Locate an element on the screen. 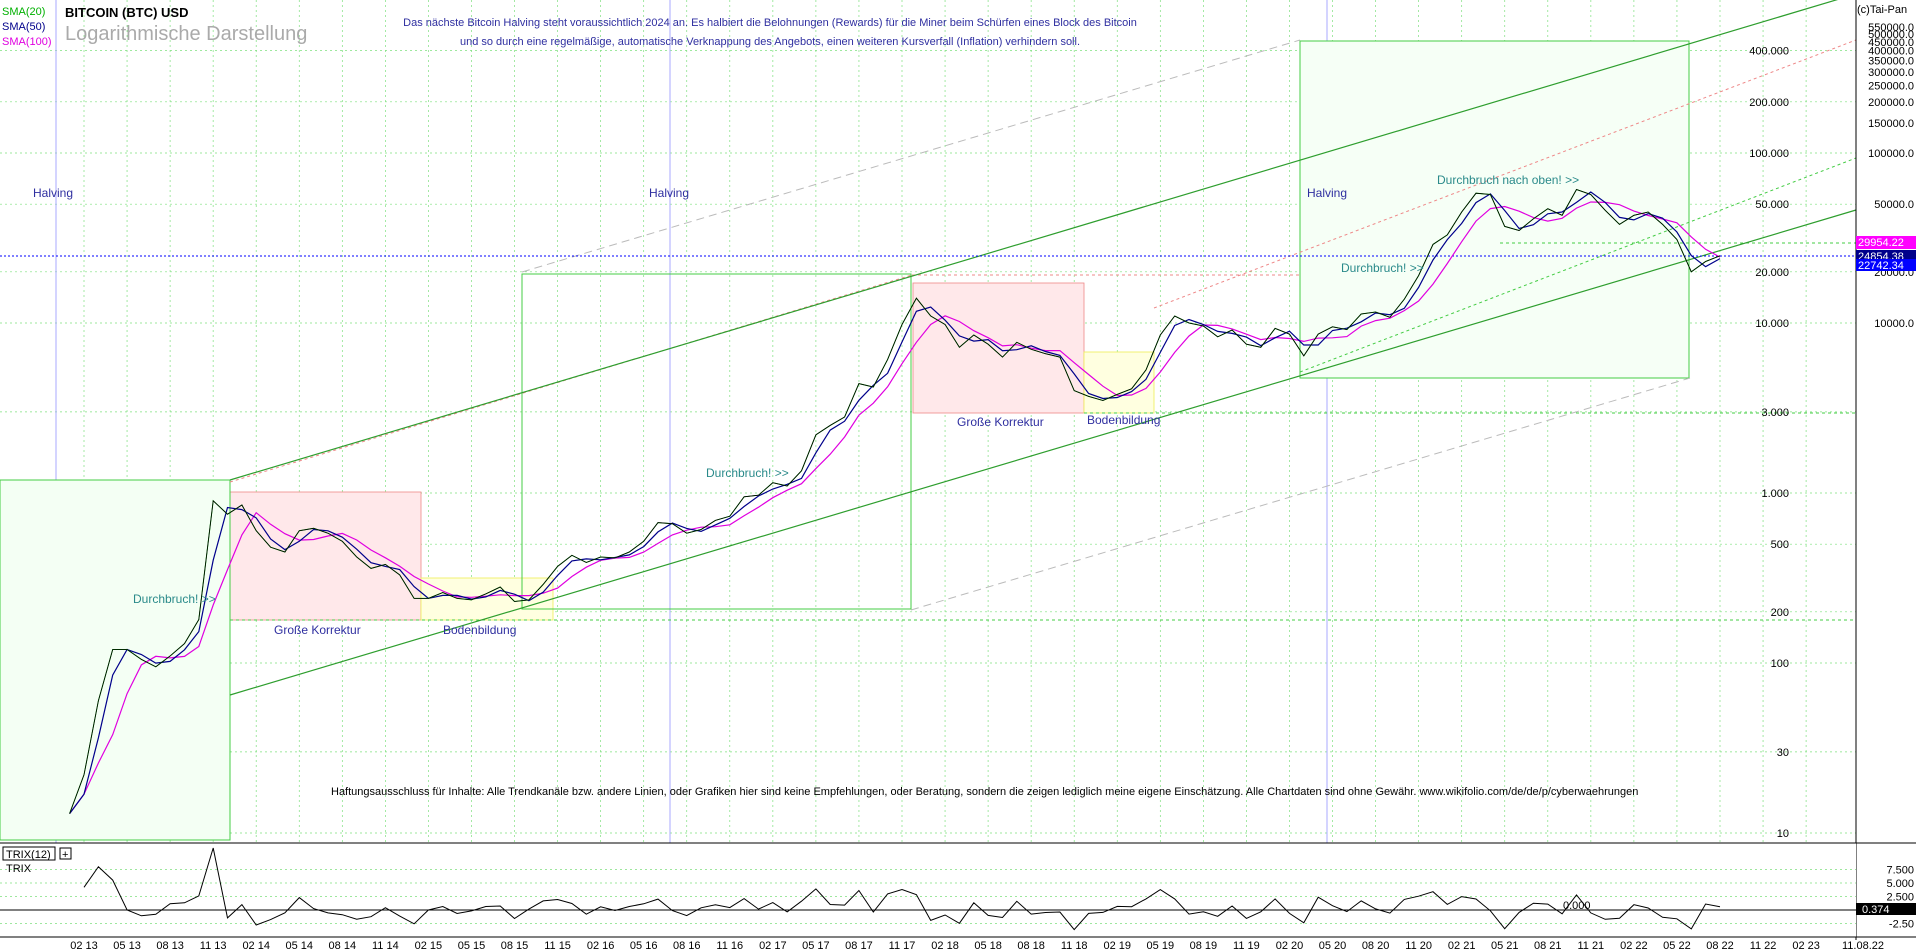  x-tick-label: 11 19 is located at coordinates (1246, 946).